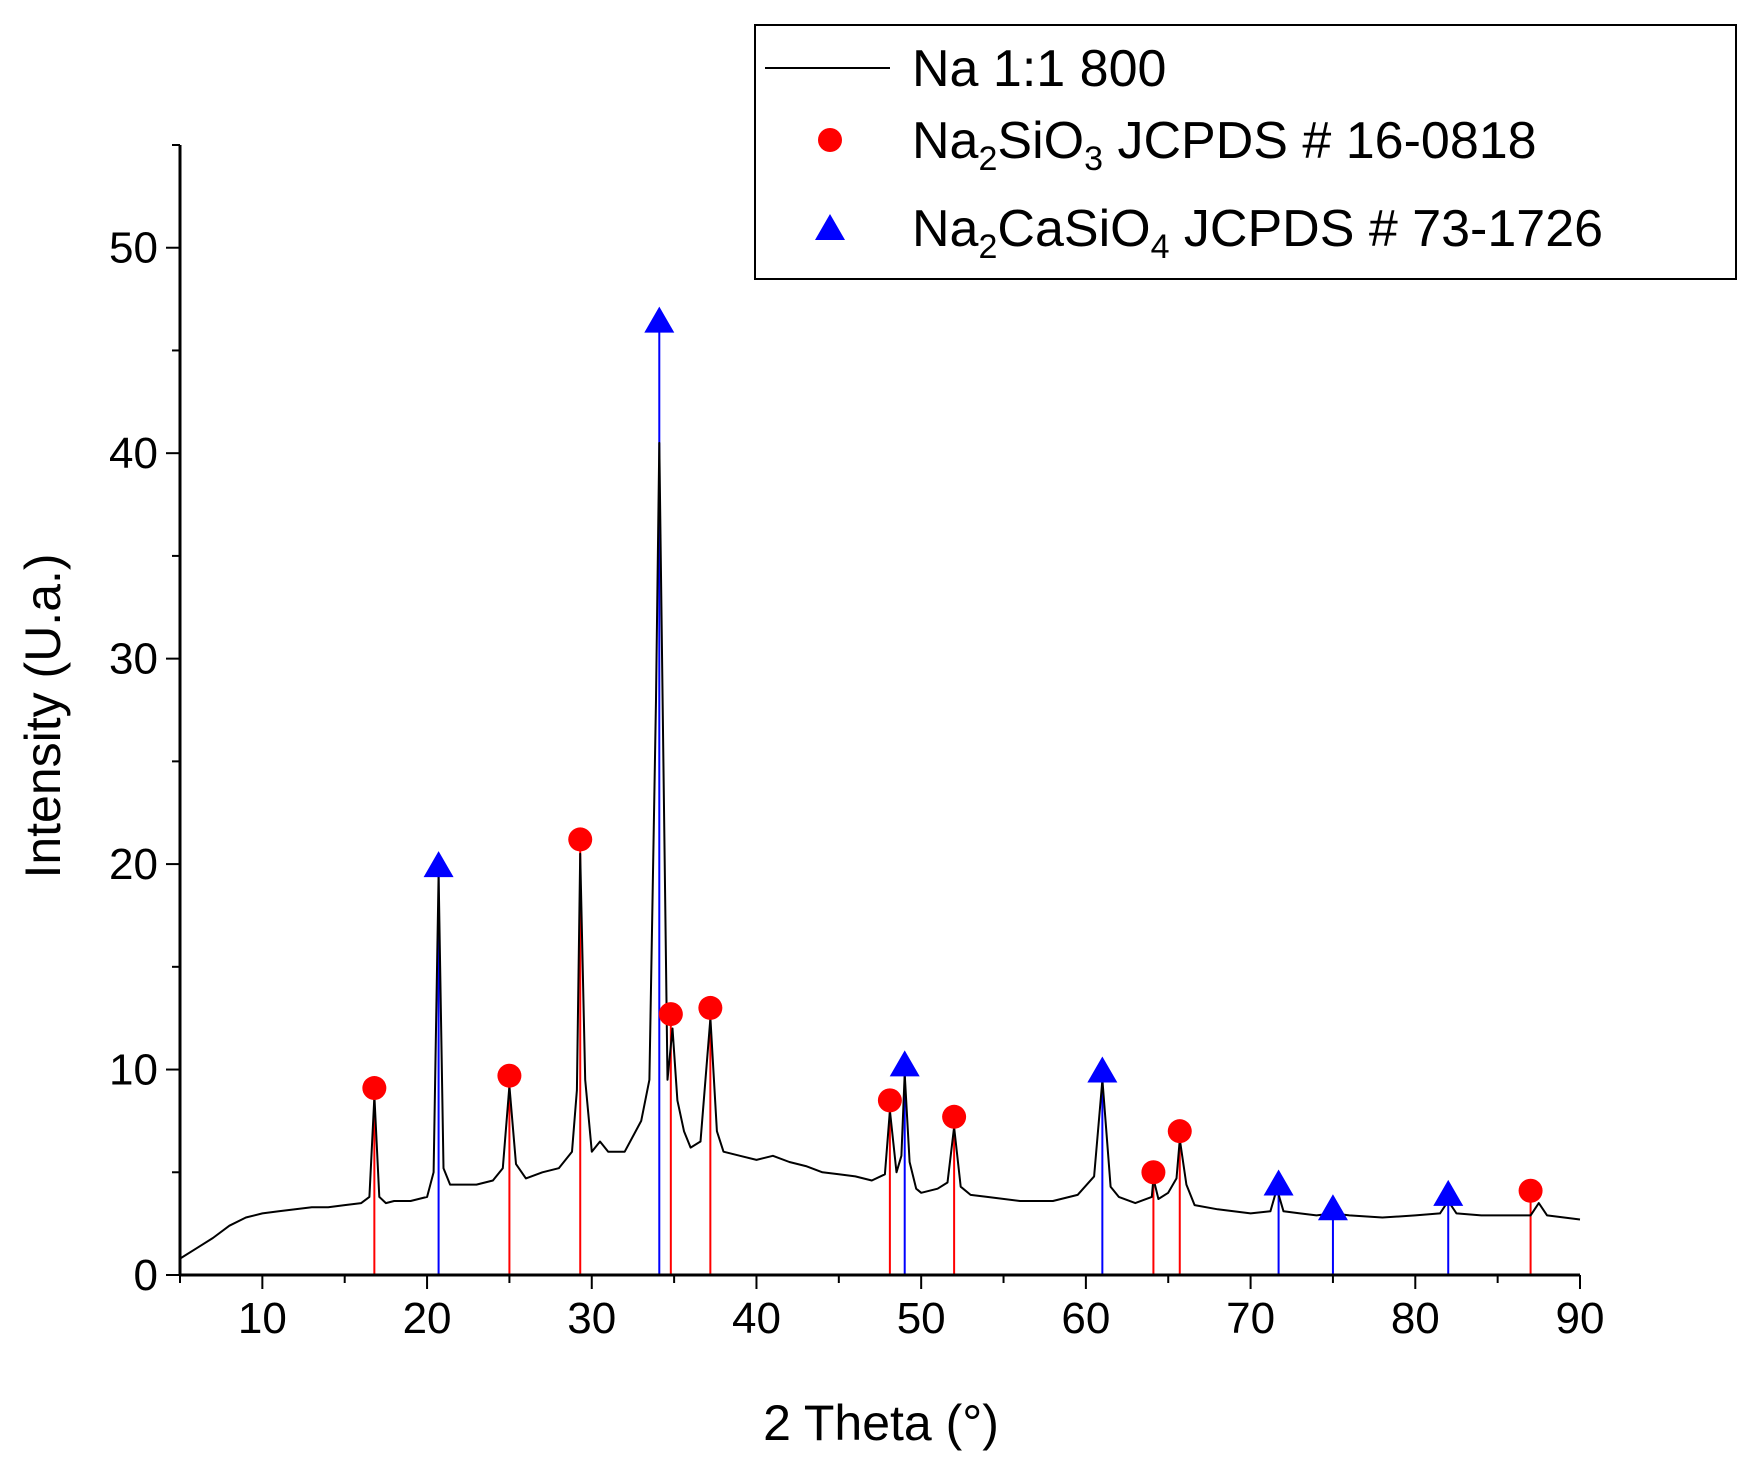 This screenshot has width=1754, height=1475. I want to click on legend-box, so click(1245, 152).